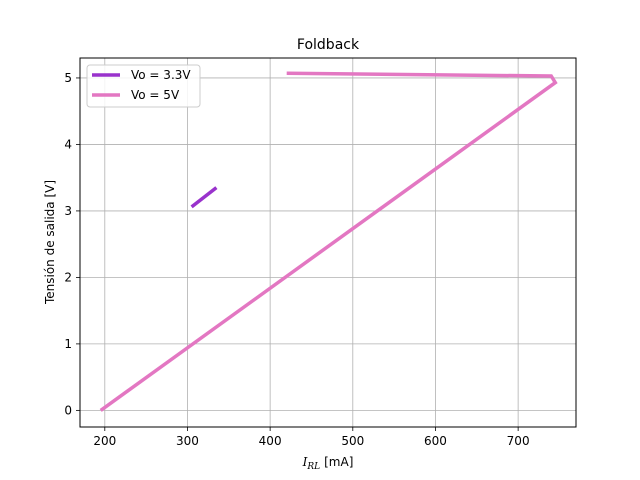 The width and height of the screenshot is (640, 480). I want to click on x-axis-title: IRL [mA], so click(328, 463).